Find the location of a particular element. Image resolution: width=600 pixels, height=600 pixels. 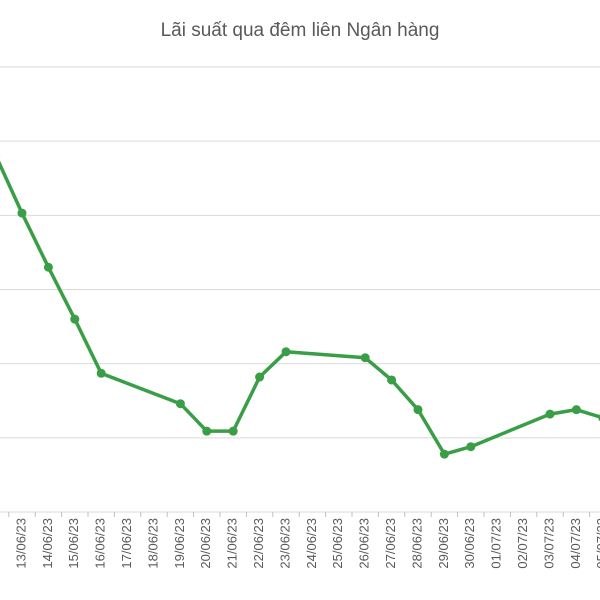

x-tick-label: 01/07/23 is located at coordinates (496, 543).